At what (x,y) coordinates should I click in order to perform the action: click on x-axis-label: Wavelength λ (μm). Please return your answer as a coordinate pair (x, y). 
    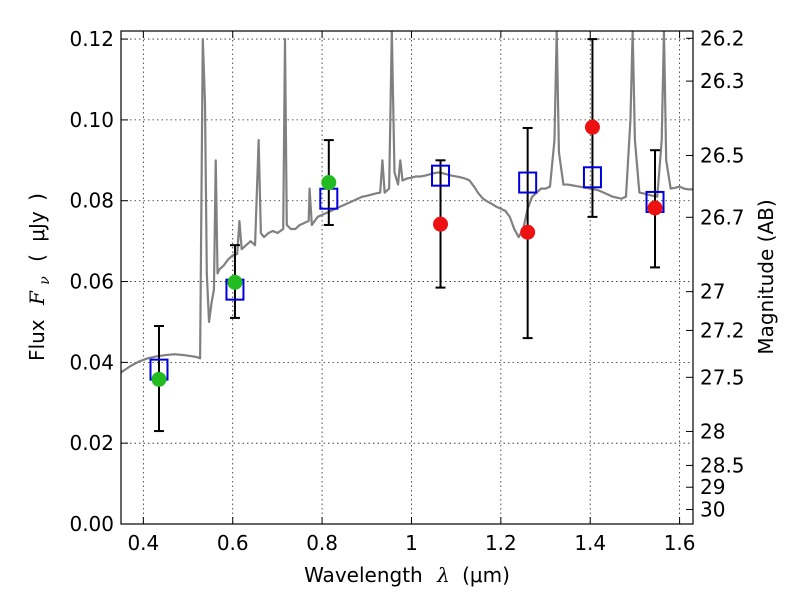
    Looking at the image, I should click on (407, 575).